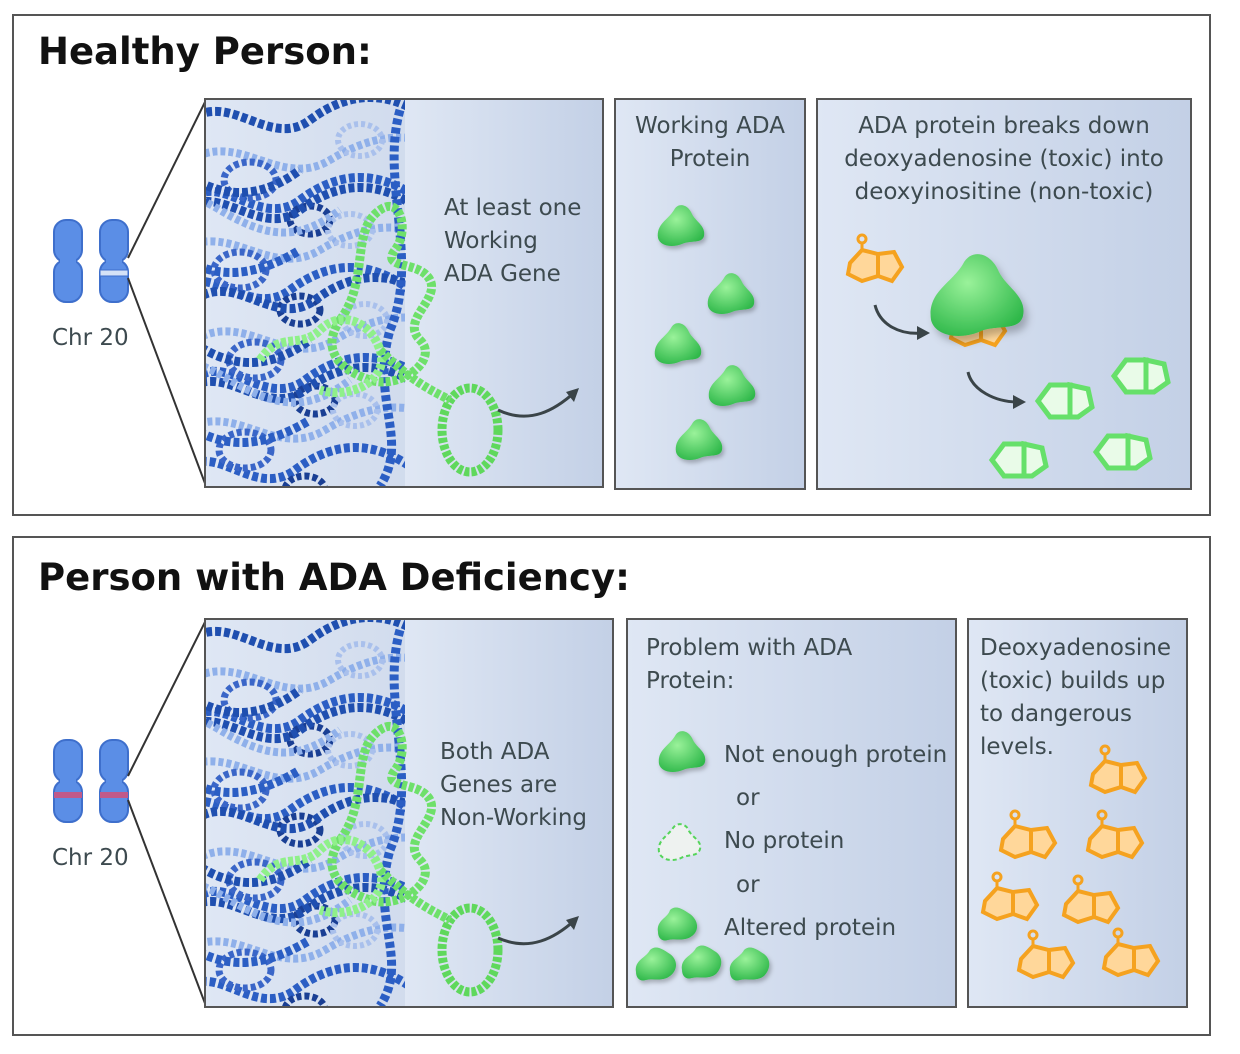  Describe the element at coordinates (977, 295) in the screenshot. I see `protein-blob-icon` at that location.